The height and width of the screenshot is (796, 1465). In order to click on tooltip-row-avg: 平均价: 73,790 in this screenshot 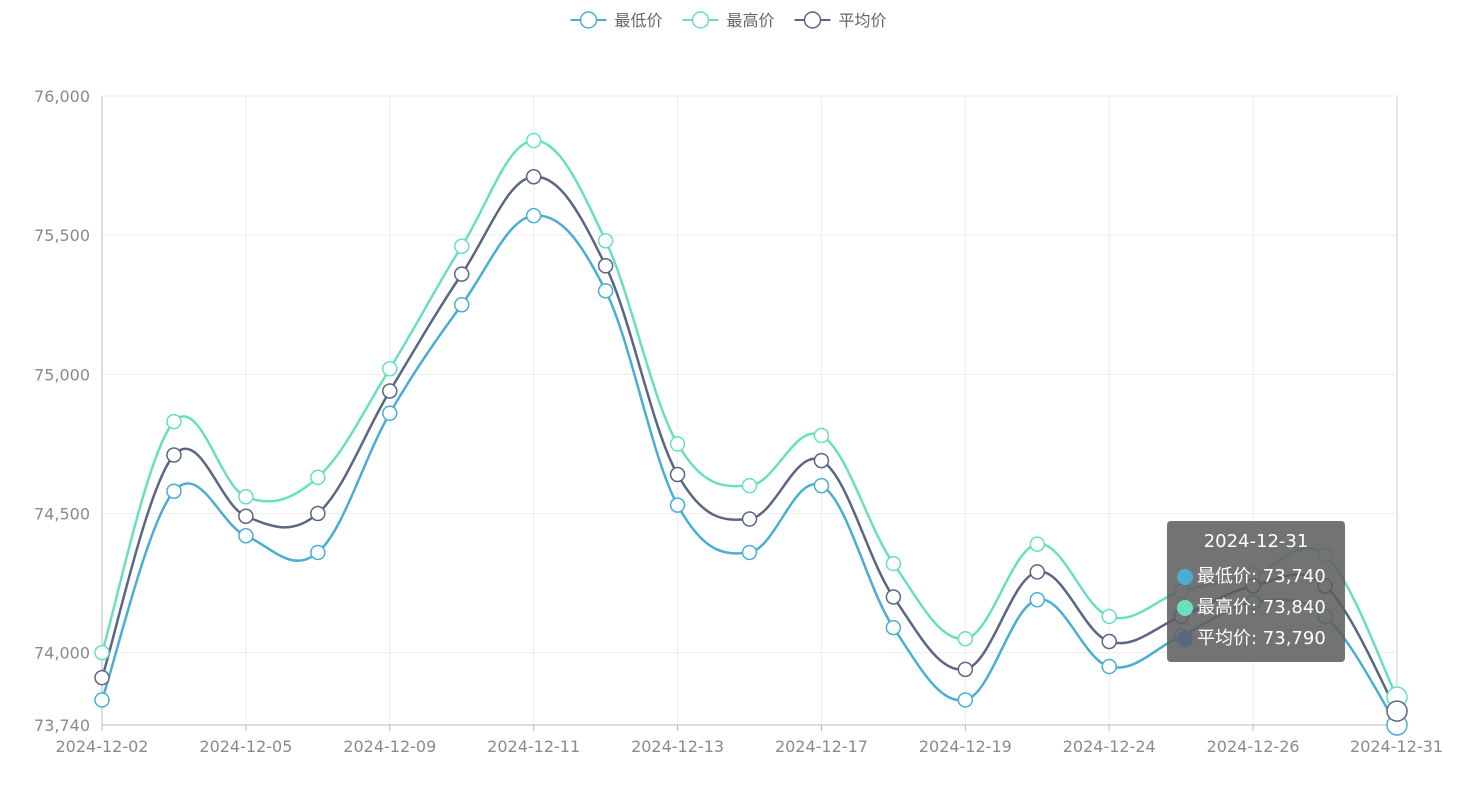, I will do `click(1256, 638)`.